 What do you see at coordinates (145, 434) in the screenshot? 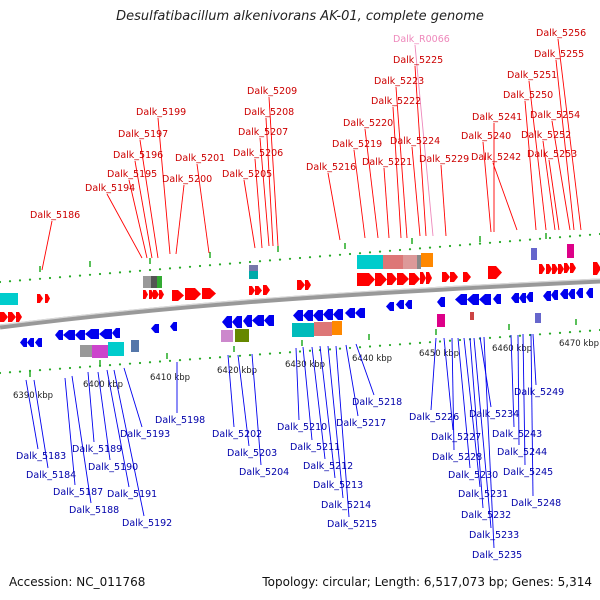
I see `reverse-gene-label: Dalk_5193` at bounding box center [145, 434].